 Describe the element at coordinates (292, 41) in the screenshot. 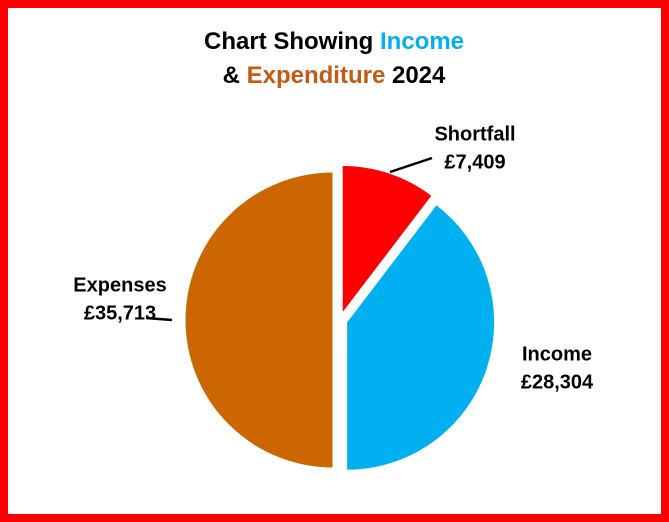

I see `title-part: Chart Showing` at that location.